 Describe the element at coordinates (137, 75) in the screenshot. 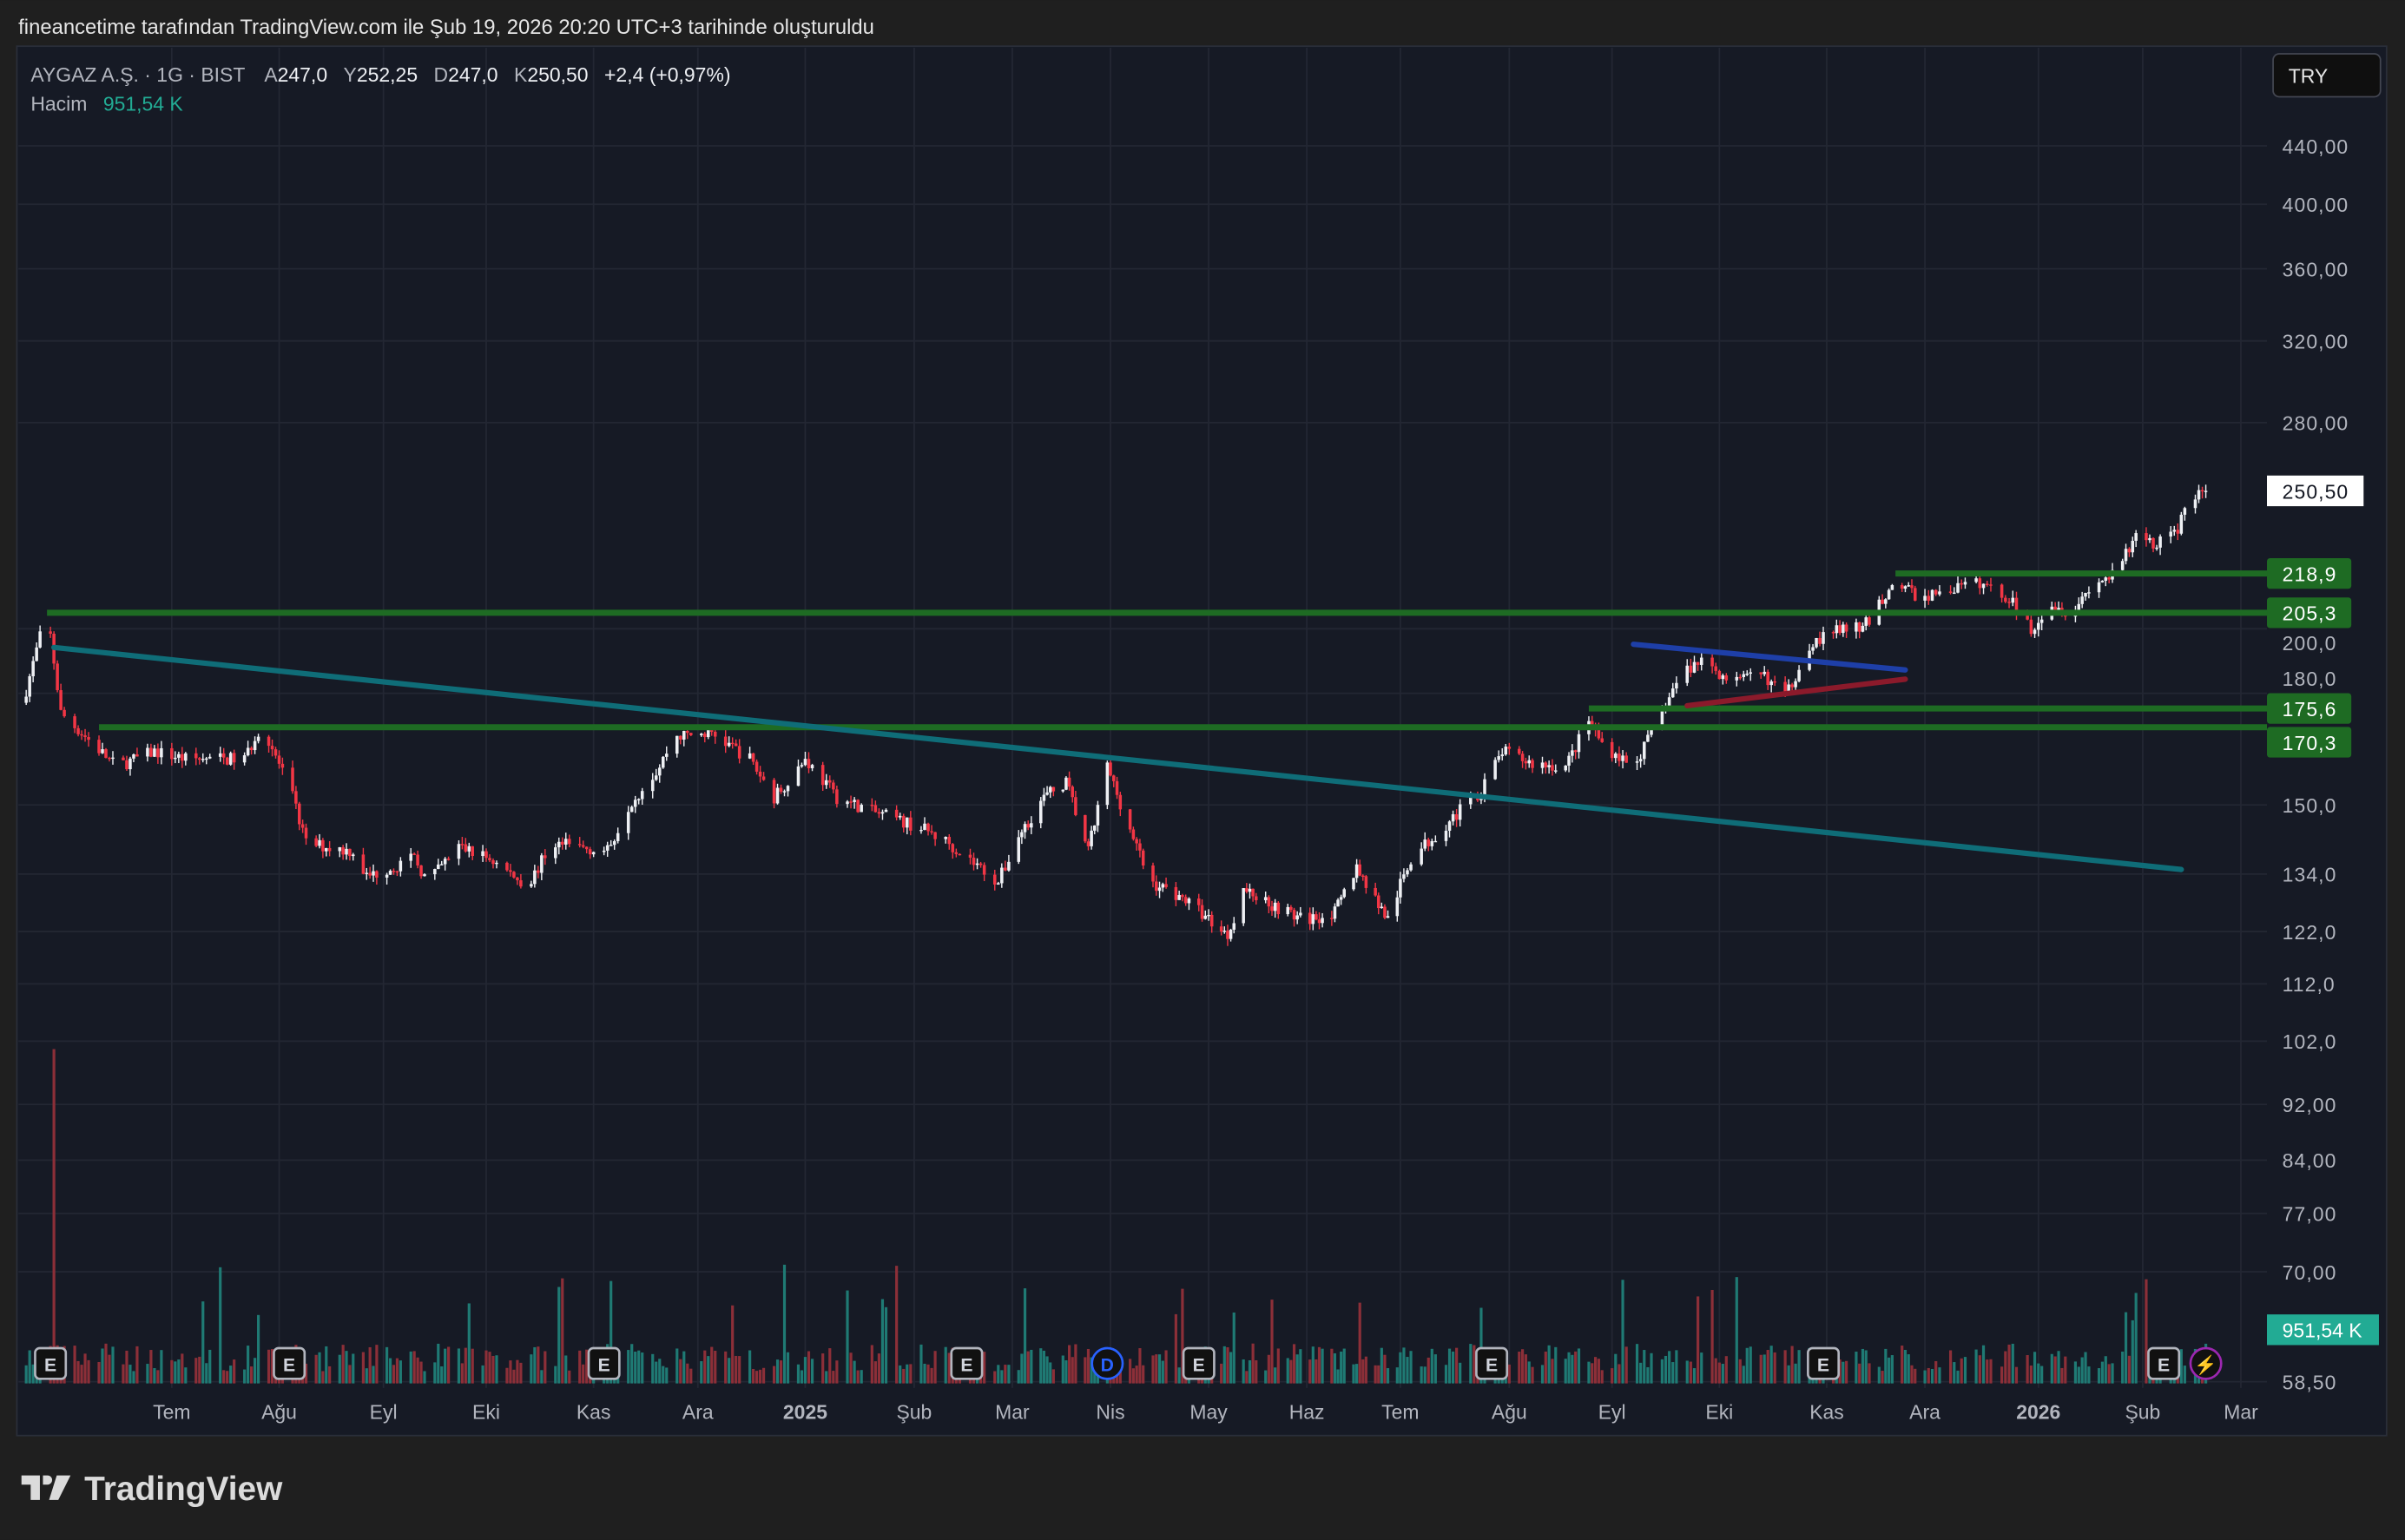

I see `symbol-label: AYGAZ A.Ş. · 1G · BIST` at that location.